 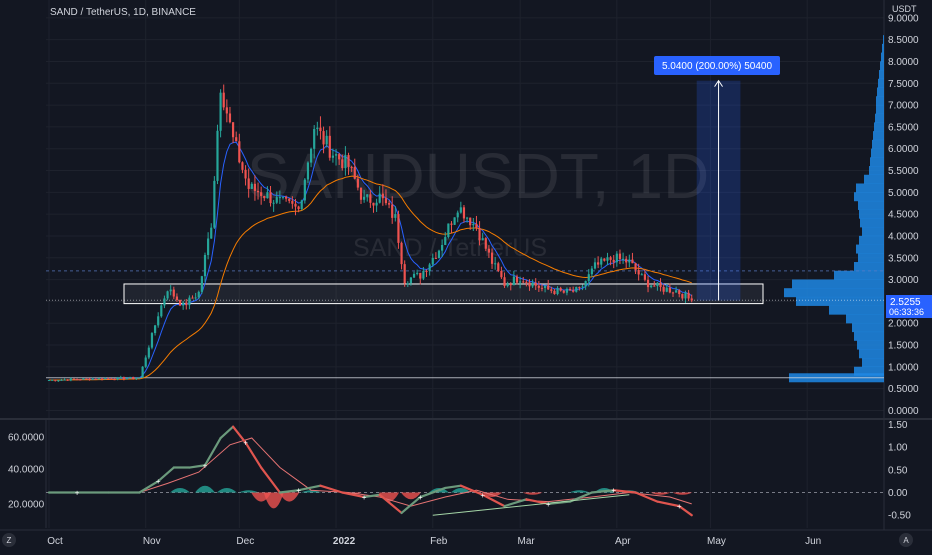 I want to click on last-price-box: 2.5255 06:33:36, so click(x=909, y=306).